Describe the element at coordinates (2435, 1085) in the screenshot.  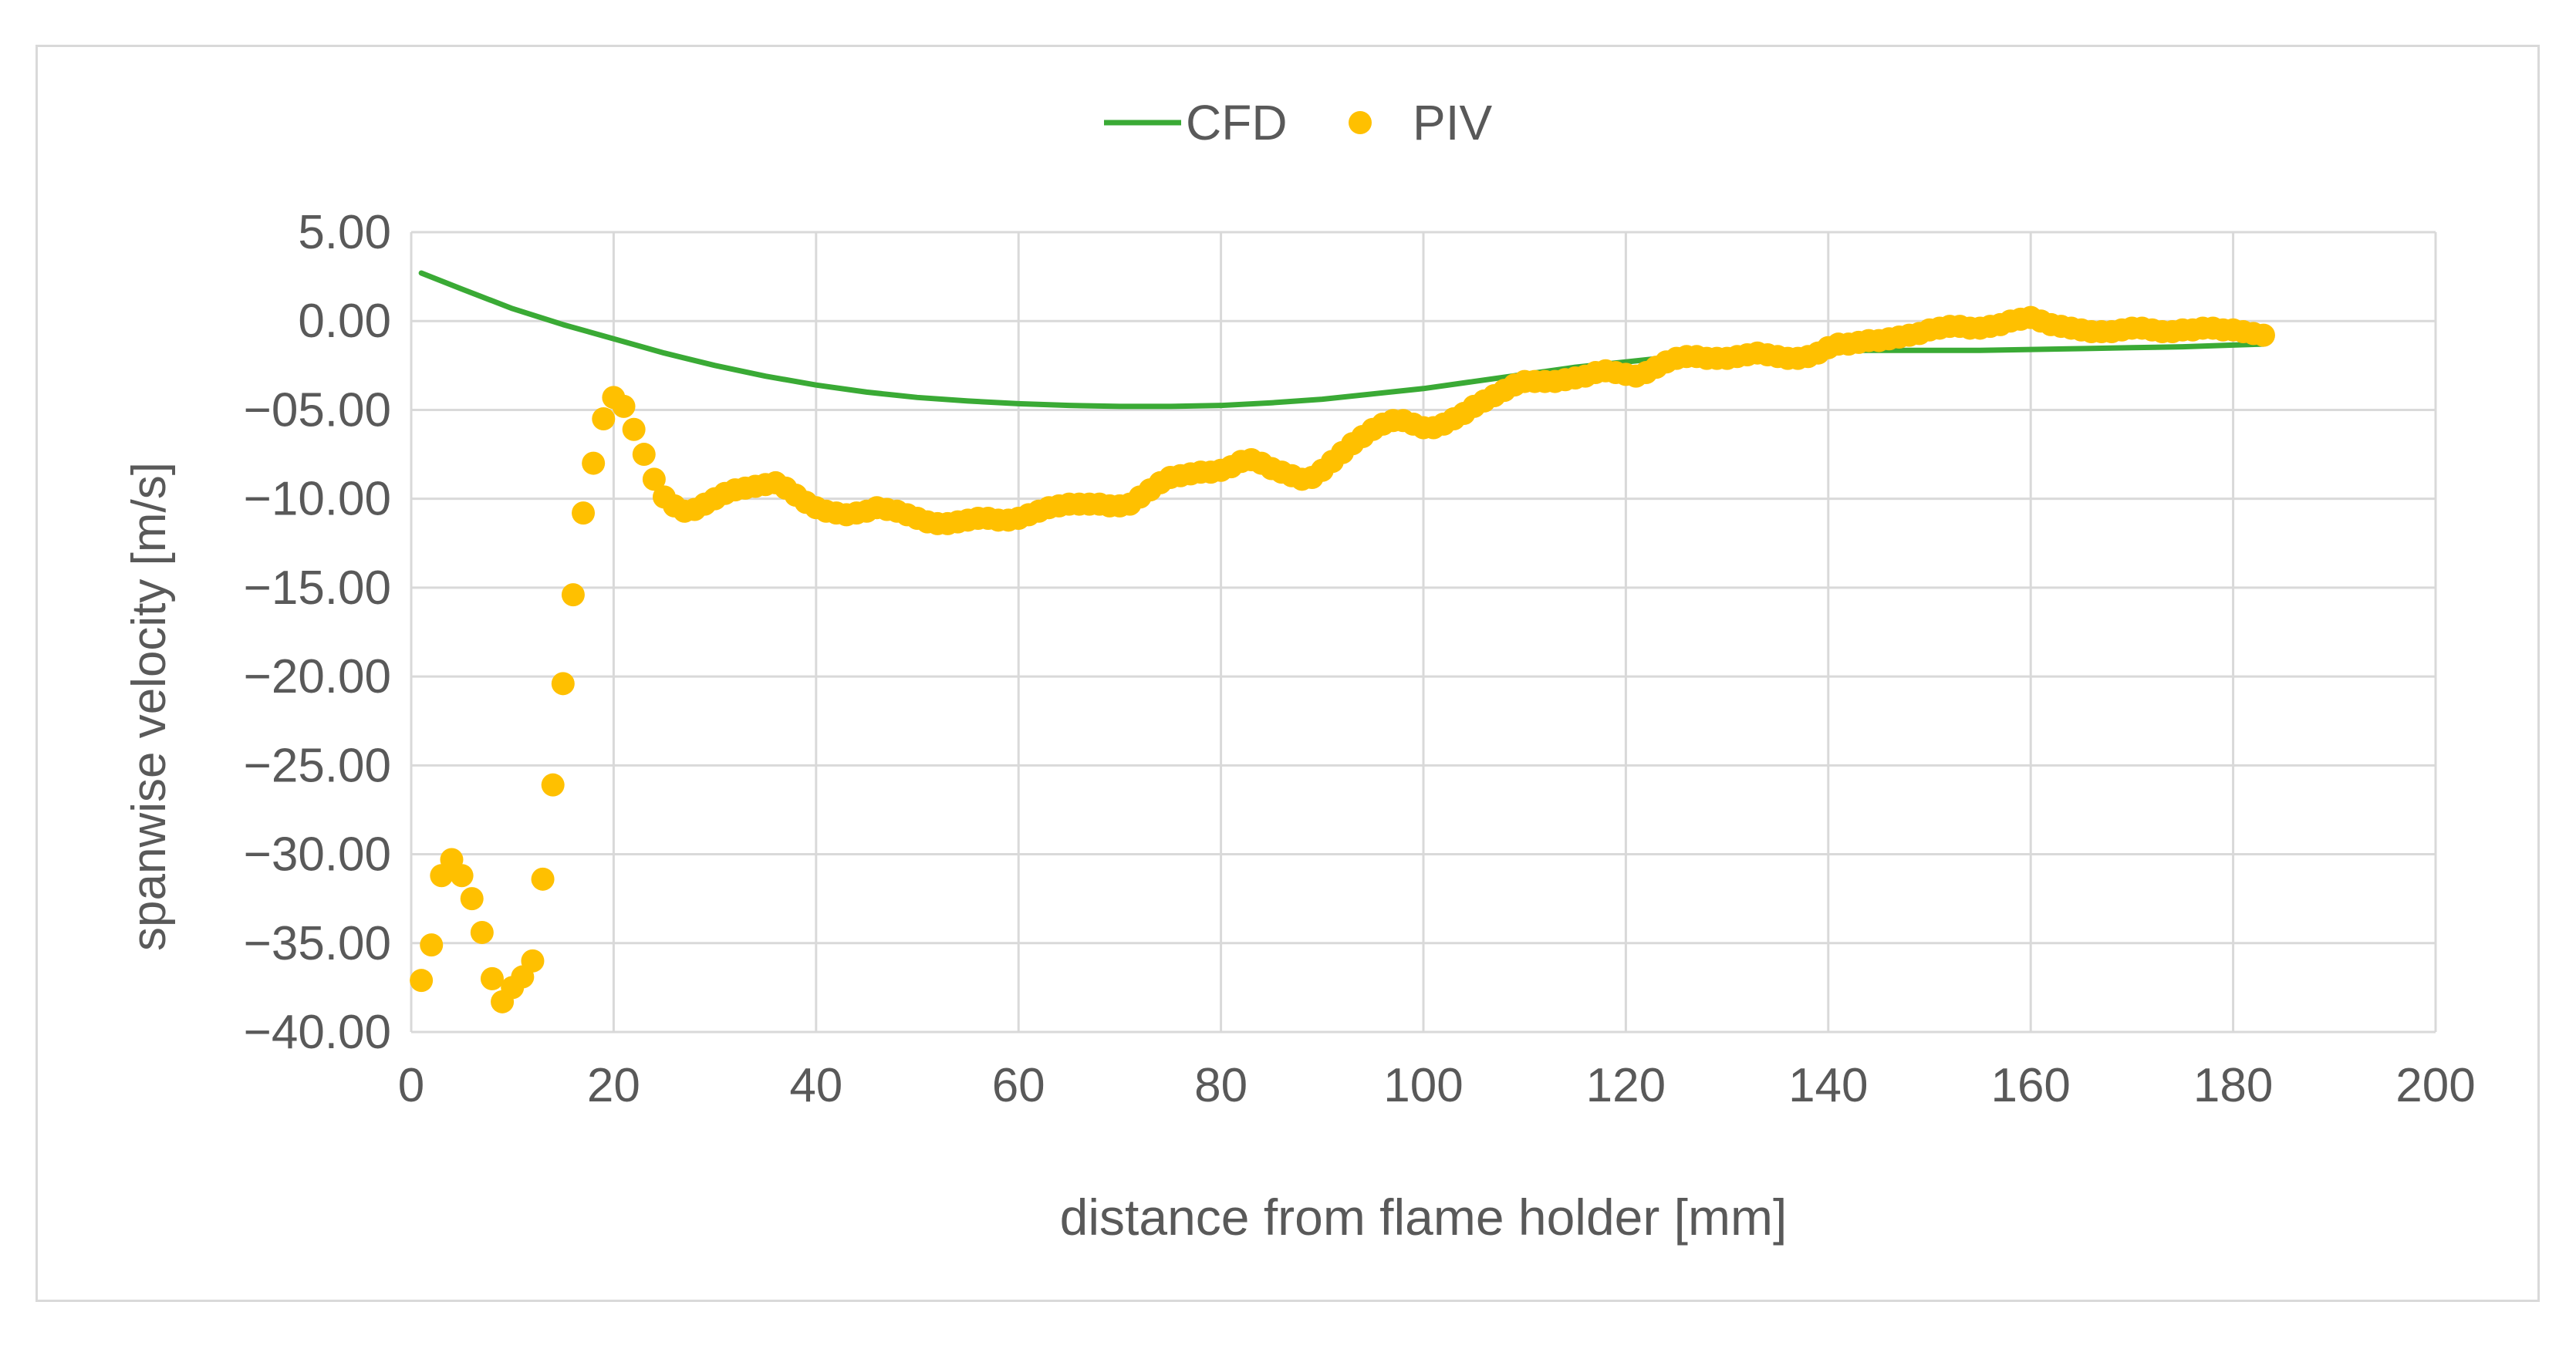
I see `x-tick-label: 200` at that location.